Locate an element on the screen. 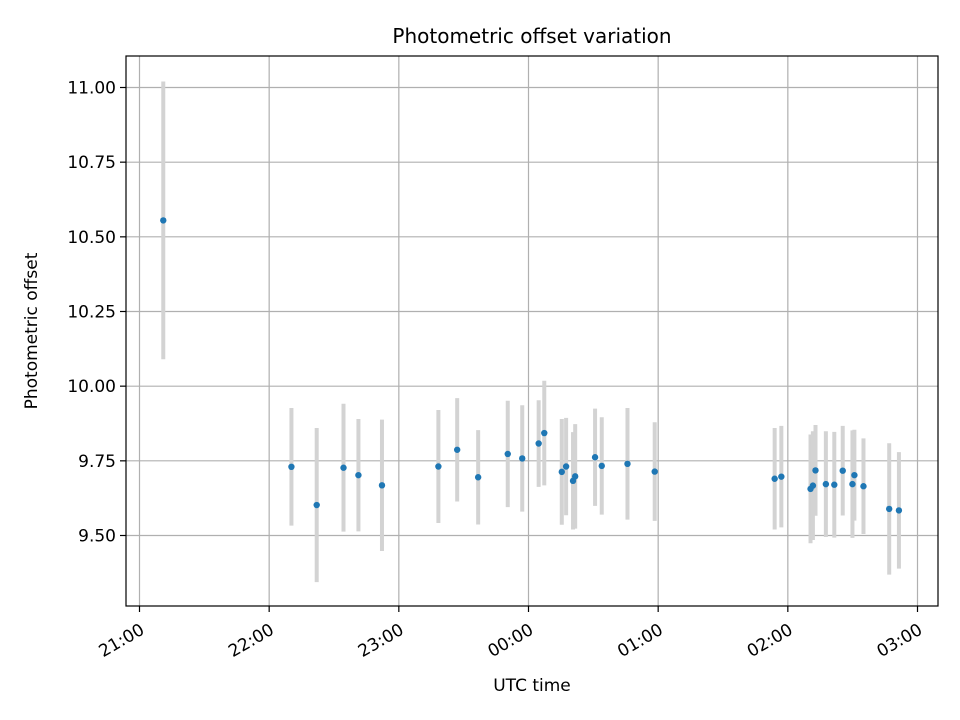 The width and height of the screenshot is (960, 720). x-axis-label: UTC time is located at coordinates (532, 686).